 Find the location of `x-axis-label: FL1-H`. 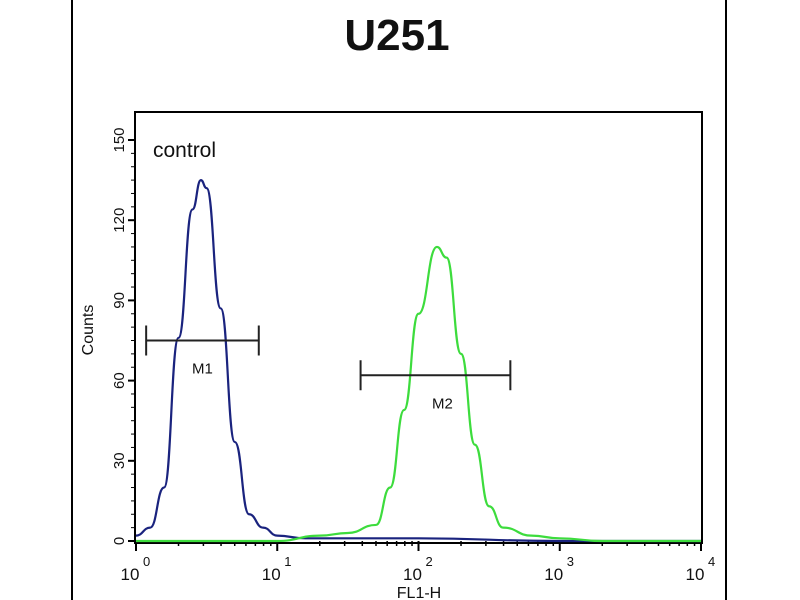

x-axis-label: FL1-H is located at coordinates (419, 592).